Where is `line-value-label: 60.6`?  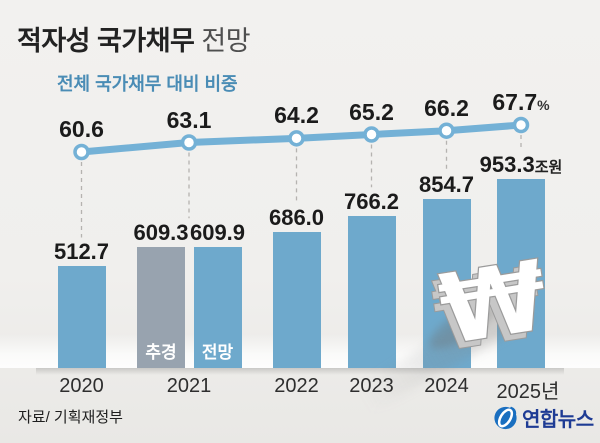
line-value-label: 60.6 is located at coordinates (81, 129).